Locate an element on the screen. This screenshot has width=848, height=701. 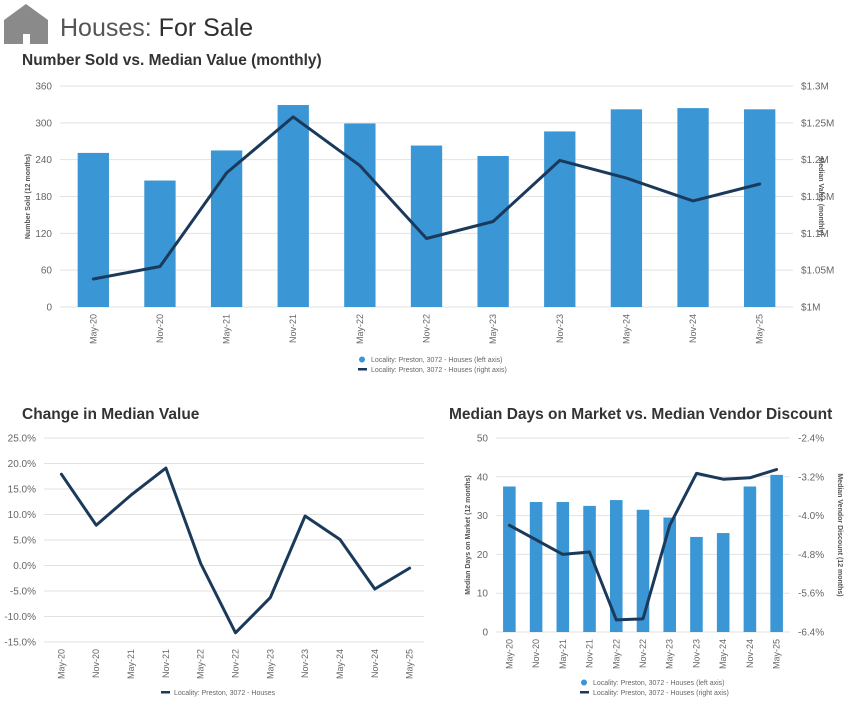
y2-tick-label: -3.2% is located at coordinates (811, 477).